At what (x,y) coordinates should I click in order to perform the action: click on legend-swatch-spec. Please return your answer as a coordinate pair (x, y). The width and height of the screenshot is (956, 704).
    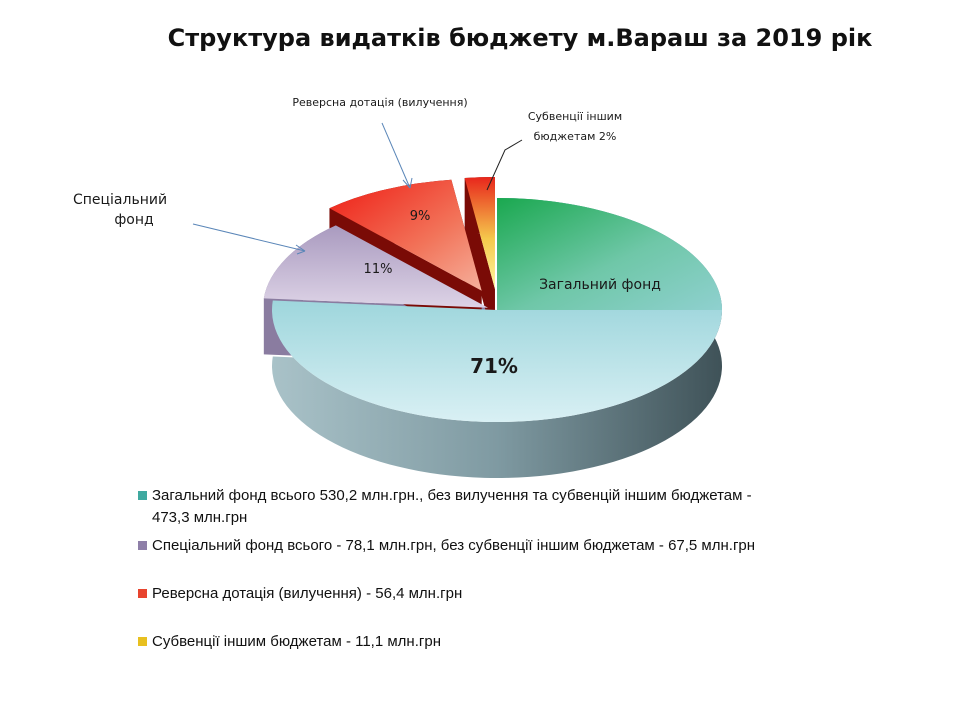
    Looking at the image, I should click on (142, 545).